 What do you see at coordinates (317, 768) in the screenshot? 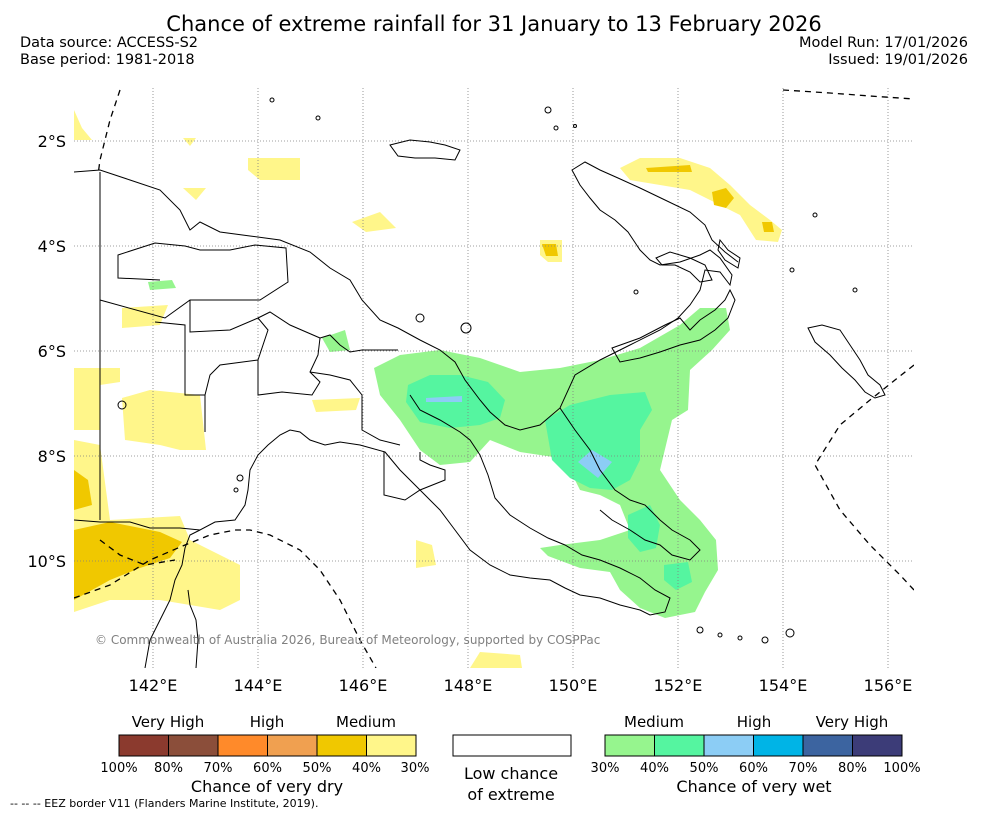
I see `legend-dry-tick: 50%` at bounding box center [317, 768].